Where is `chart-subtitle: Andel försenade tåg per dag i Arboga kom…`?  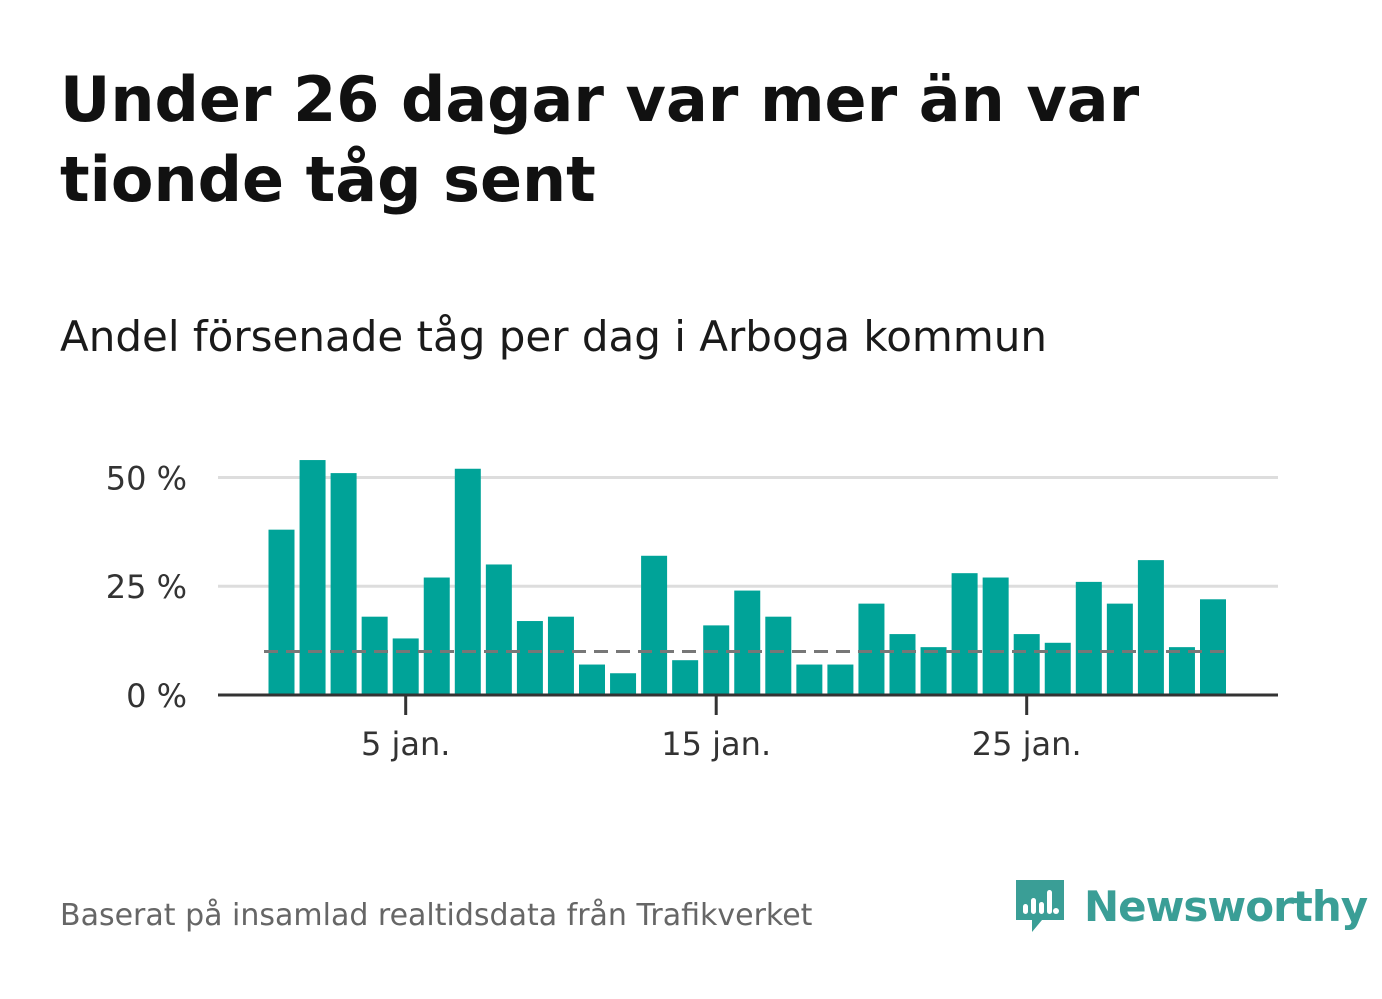
chart-subtitle: Andel försenade tåg per dag i Arboga kom… is located at coordinates (553, 336).